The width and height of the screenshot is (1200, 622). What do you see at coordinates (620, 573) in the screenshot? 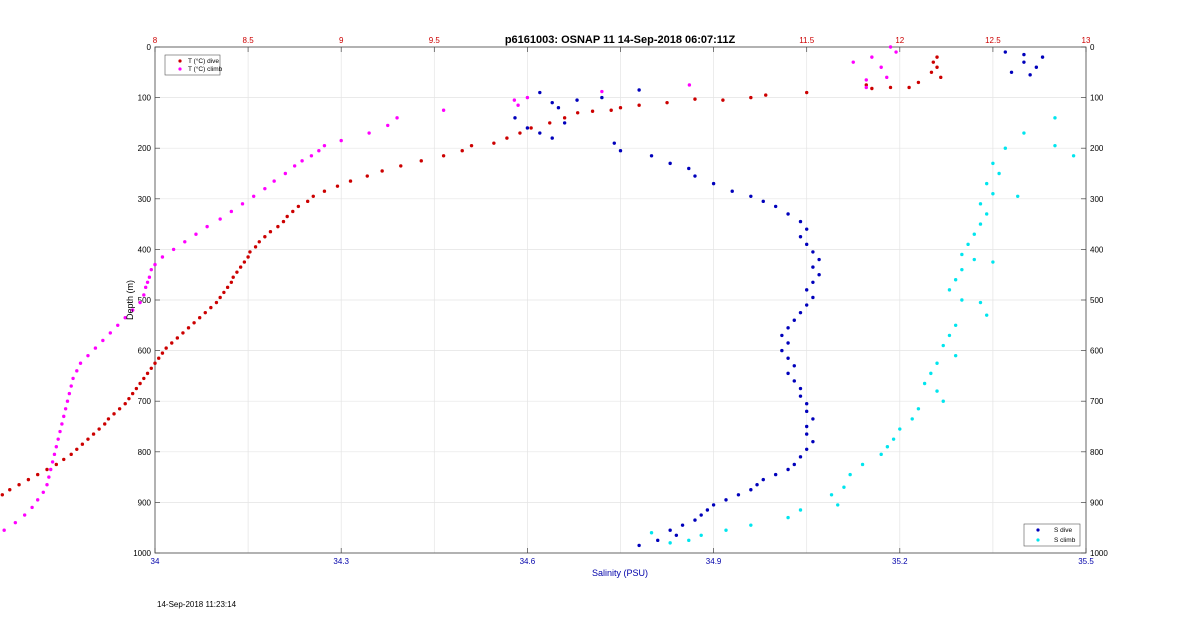
I see `x-axis-label-bottom: Salinity (PSU)` at bounding box center [620, 573].